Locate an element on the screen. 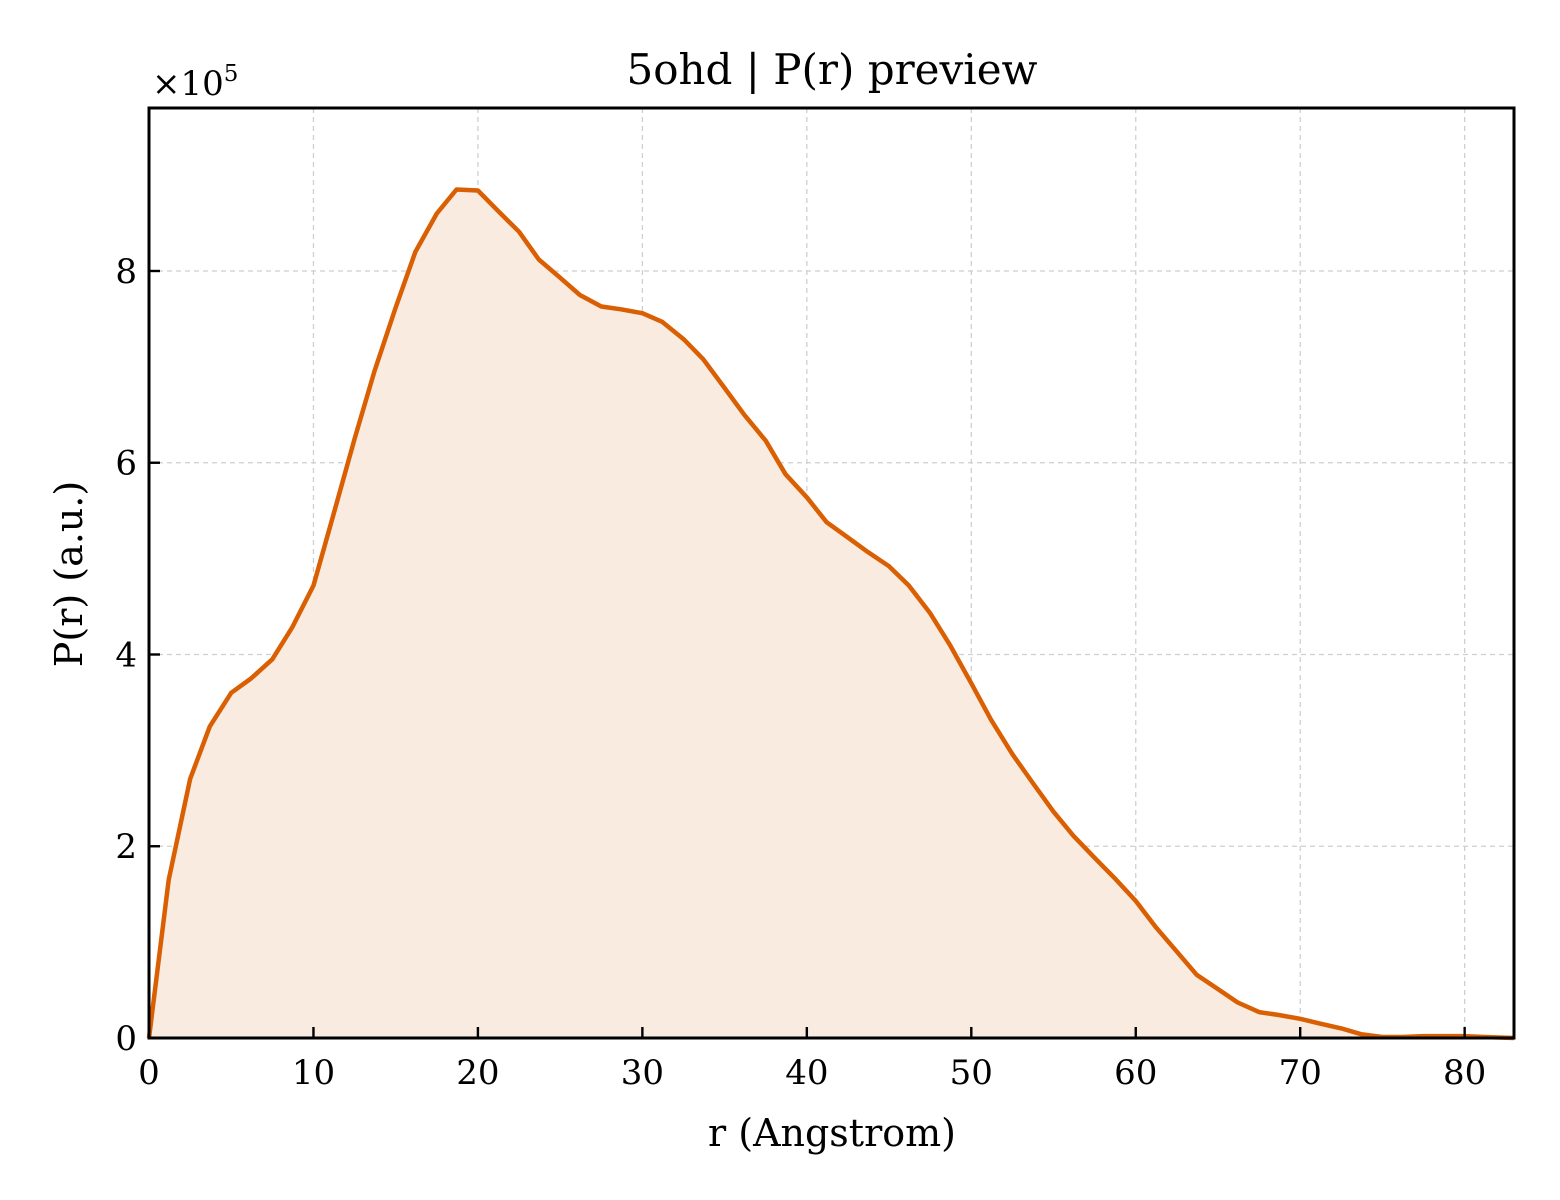 The width and height of the screenshot is (1560, 1200). chart-title: 5ohd | P(r) preview is located at coordinates (831, 69).